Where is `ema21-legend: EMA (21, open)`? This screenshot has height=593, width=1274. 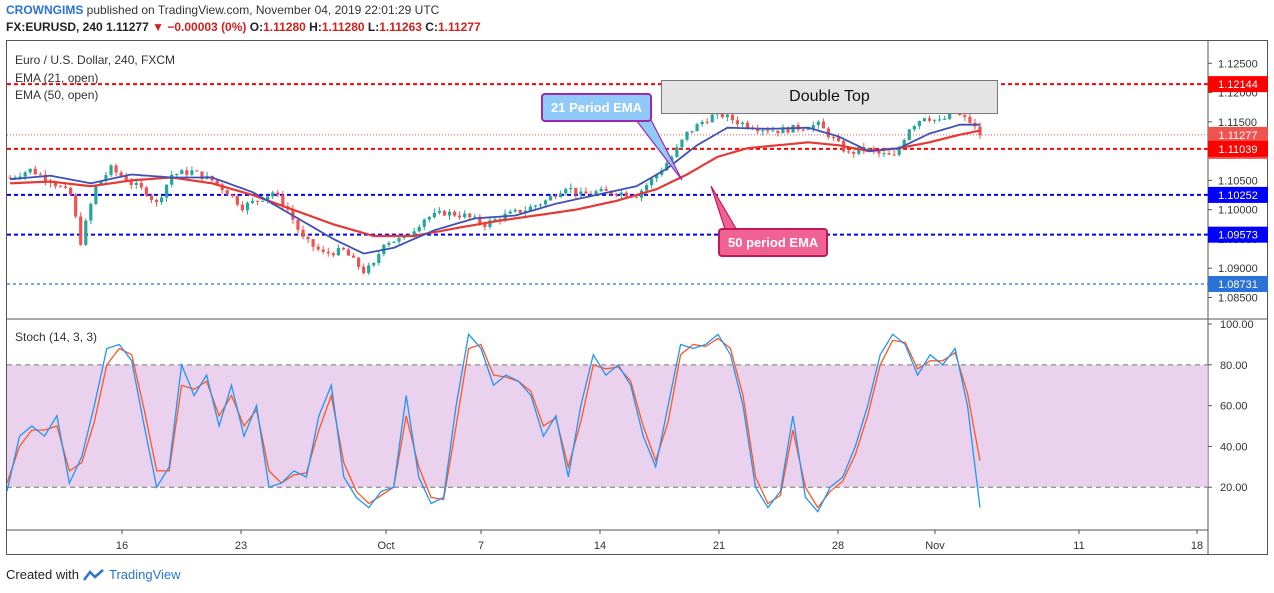
ema21-legend: EMA (21, open) is located at coordinates (57, 78).